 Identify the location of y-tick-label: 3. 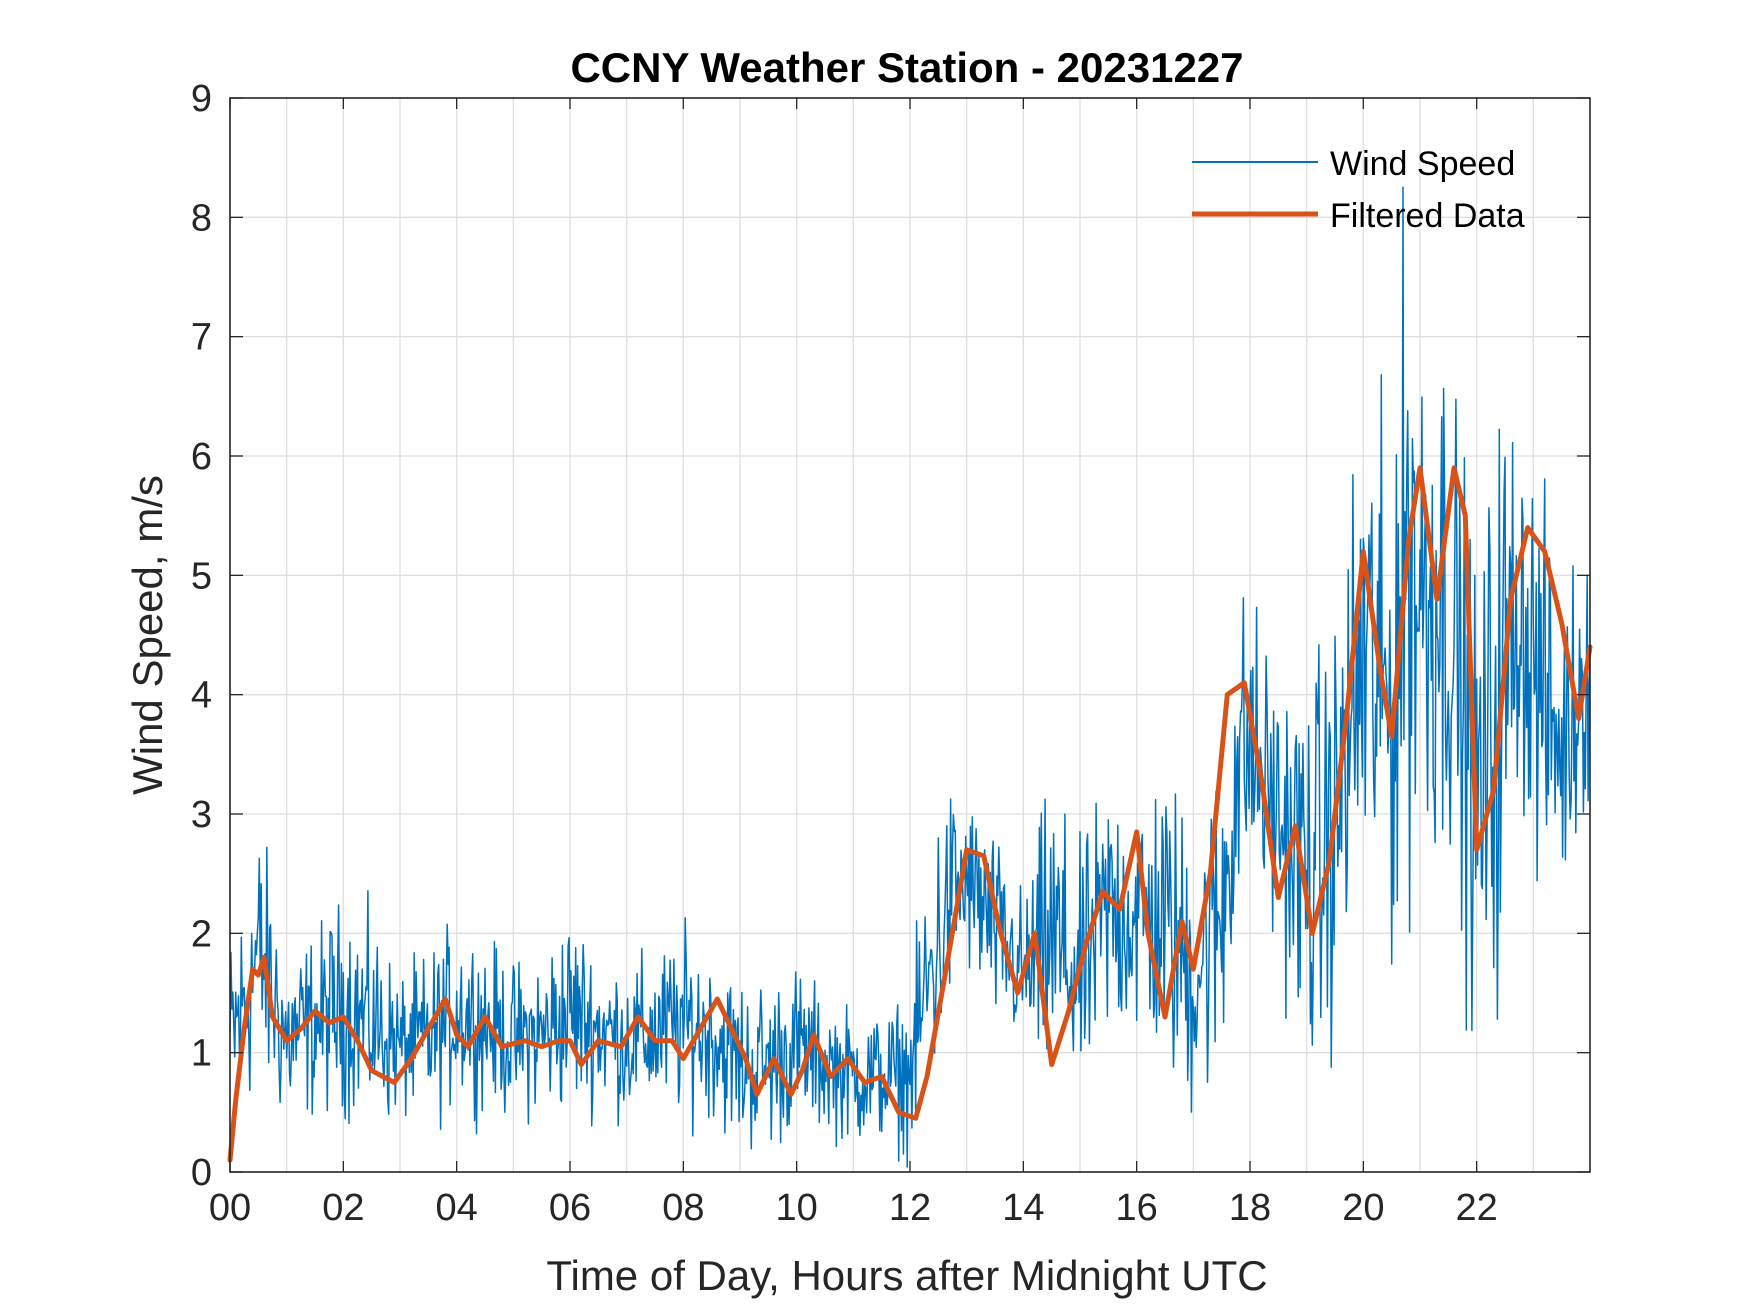
(201, 815).